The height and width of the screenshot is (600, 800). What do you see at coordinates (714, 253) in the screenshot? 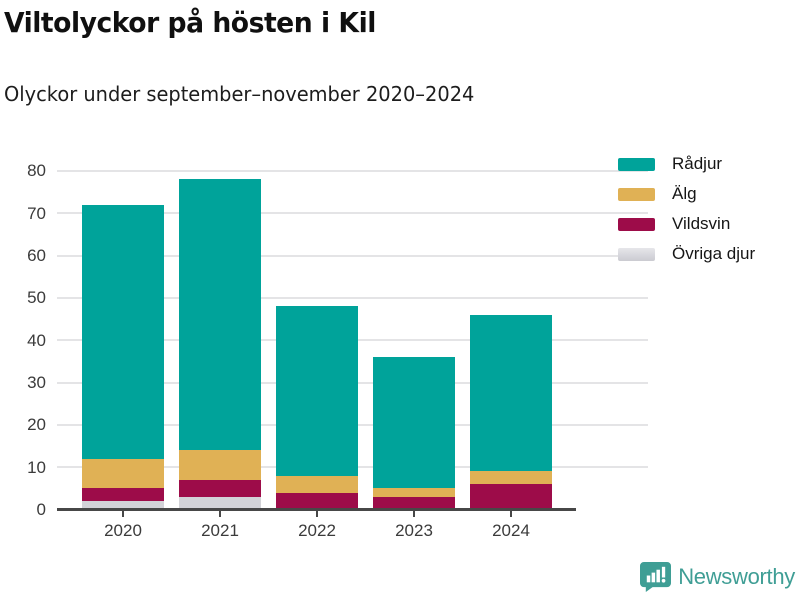
I see `legend-label--vriga-djur: Övriga djur` at bounding box center [714, 253].